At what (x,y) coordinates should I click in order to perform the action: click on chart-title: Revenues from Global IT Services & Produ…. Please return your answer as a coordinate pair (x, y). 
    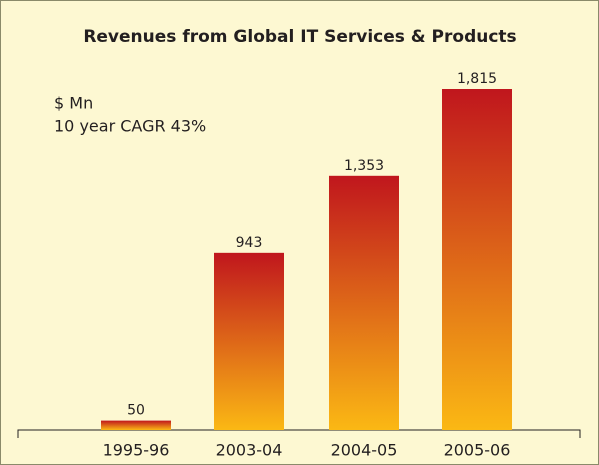
    Looking at the image, I should click on (299, 37).